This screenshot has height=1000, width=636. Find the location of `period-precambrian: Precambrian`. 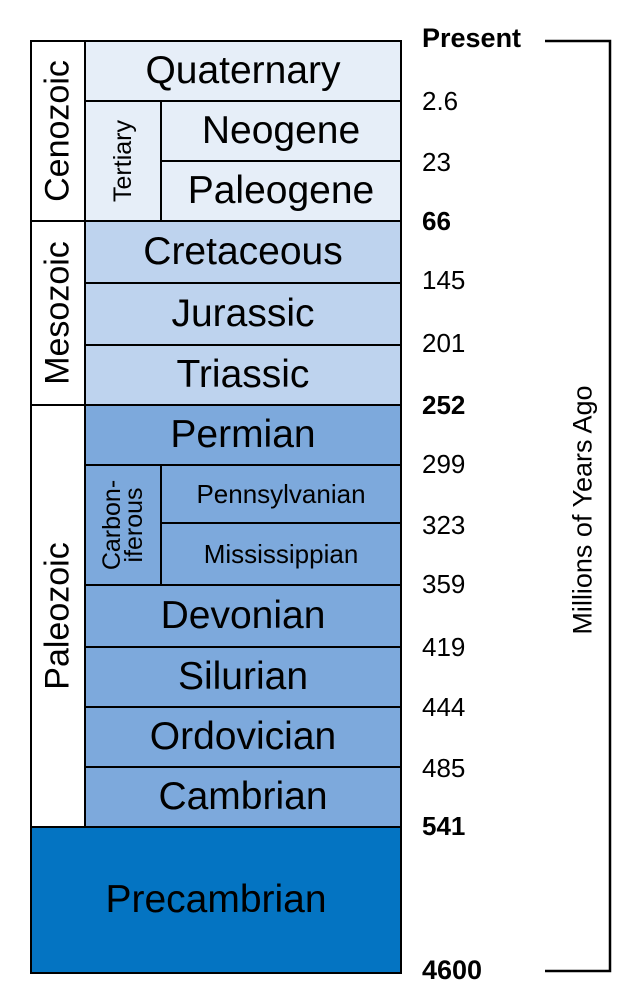

period-precambrian: Precambrian is located at coordinates (216, 900).